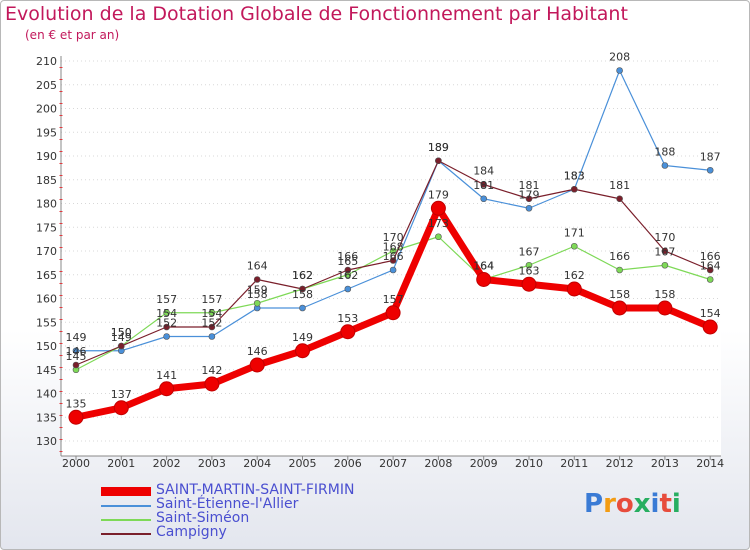 Image resolution: width=750 pixels, height=550 pixels. I want to click on y-tick-label: 165, so click(46, 275).